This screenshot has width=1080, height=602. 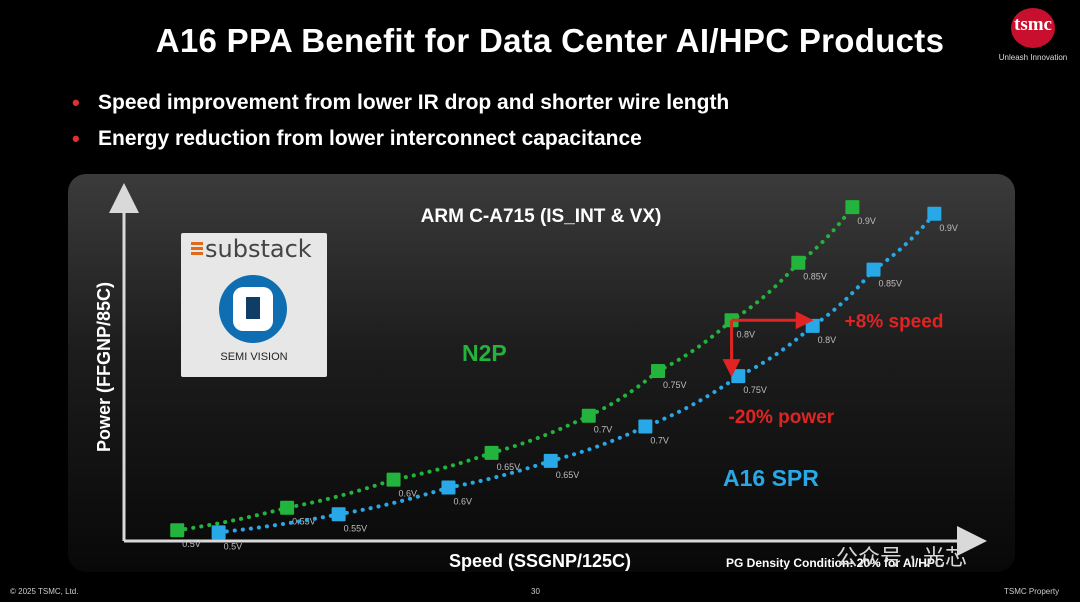 I want to click on tsmc-logo-mark-icon, so click(x=1033, y=28).